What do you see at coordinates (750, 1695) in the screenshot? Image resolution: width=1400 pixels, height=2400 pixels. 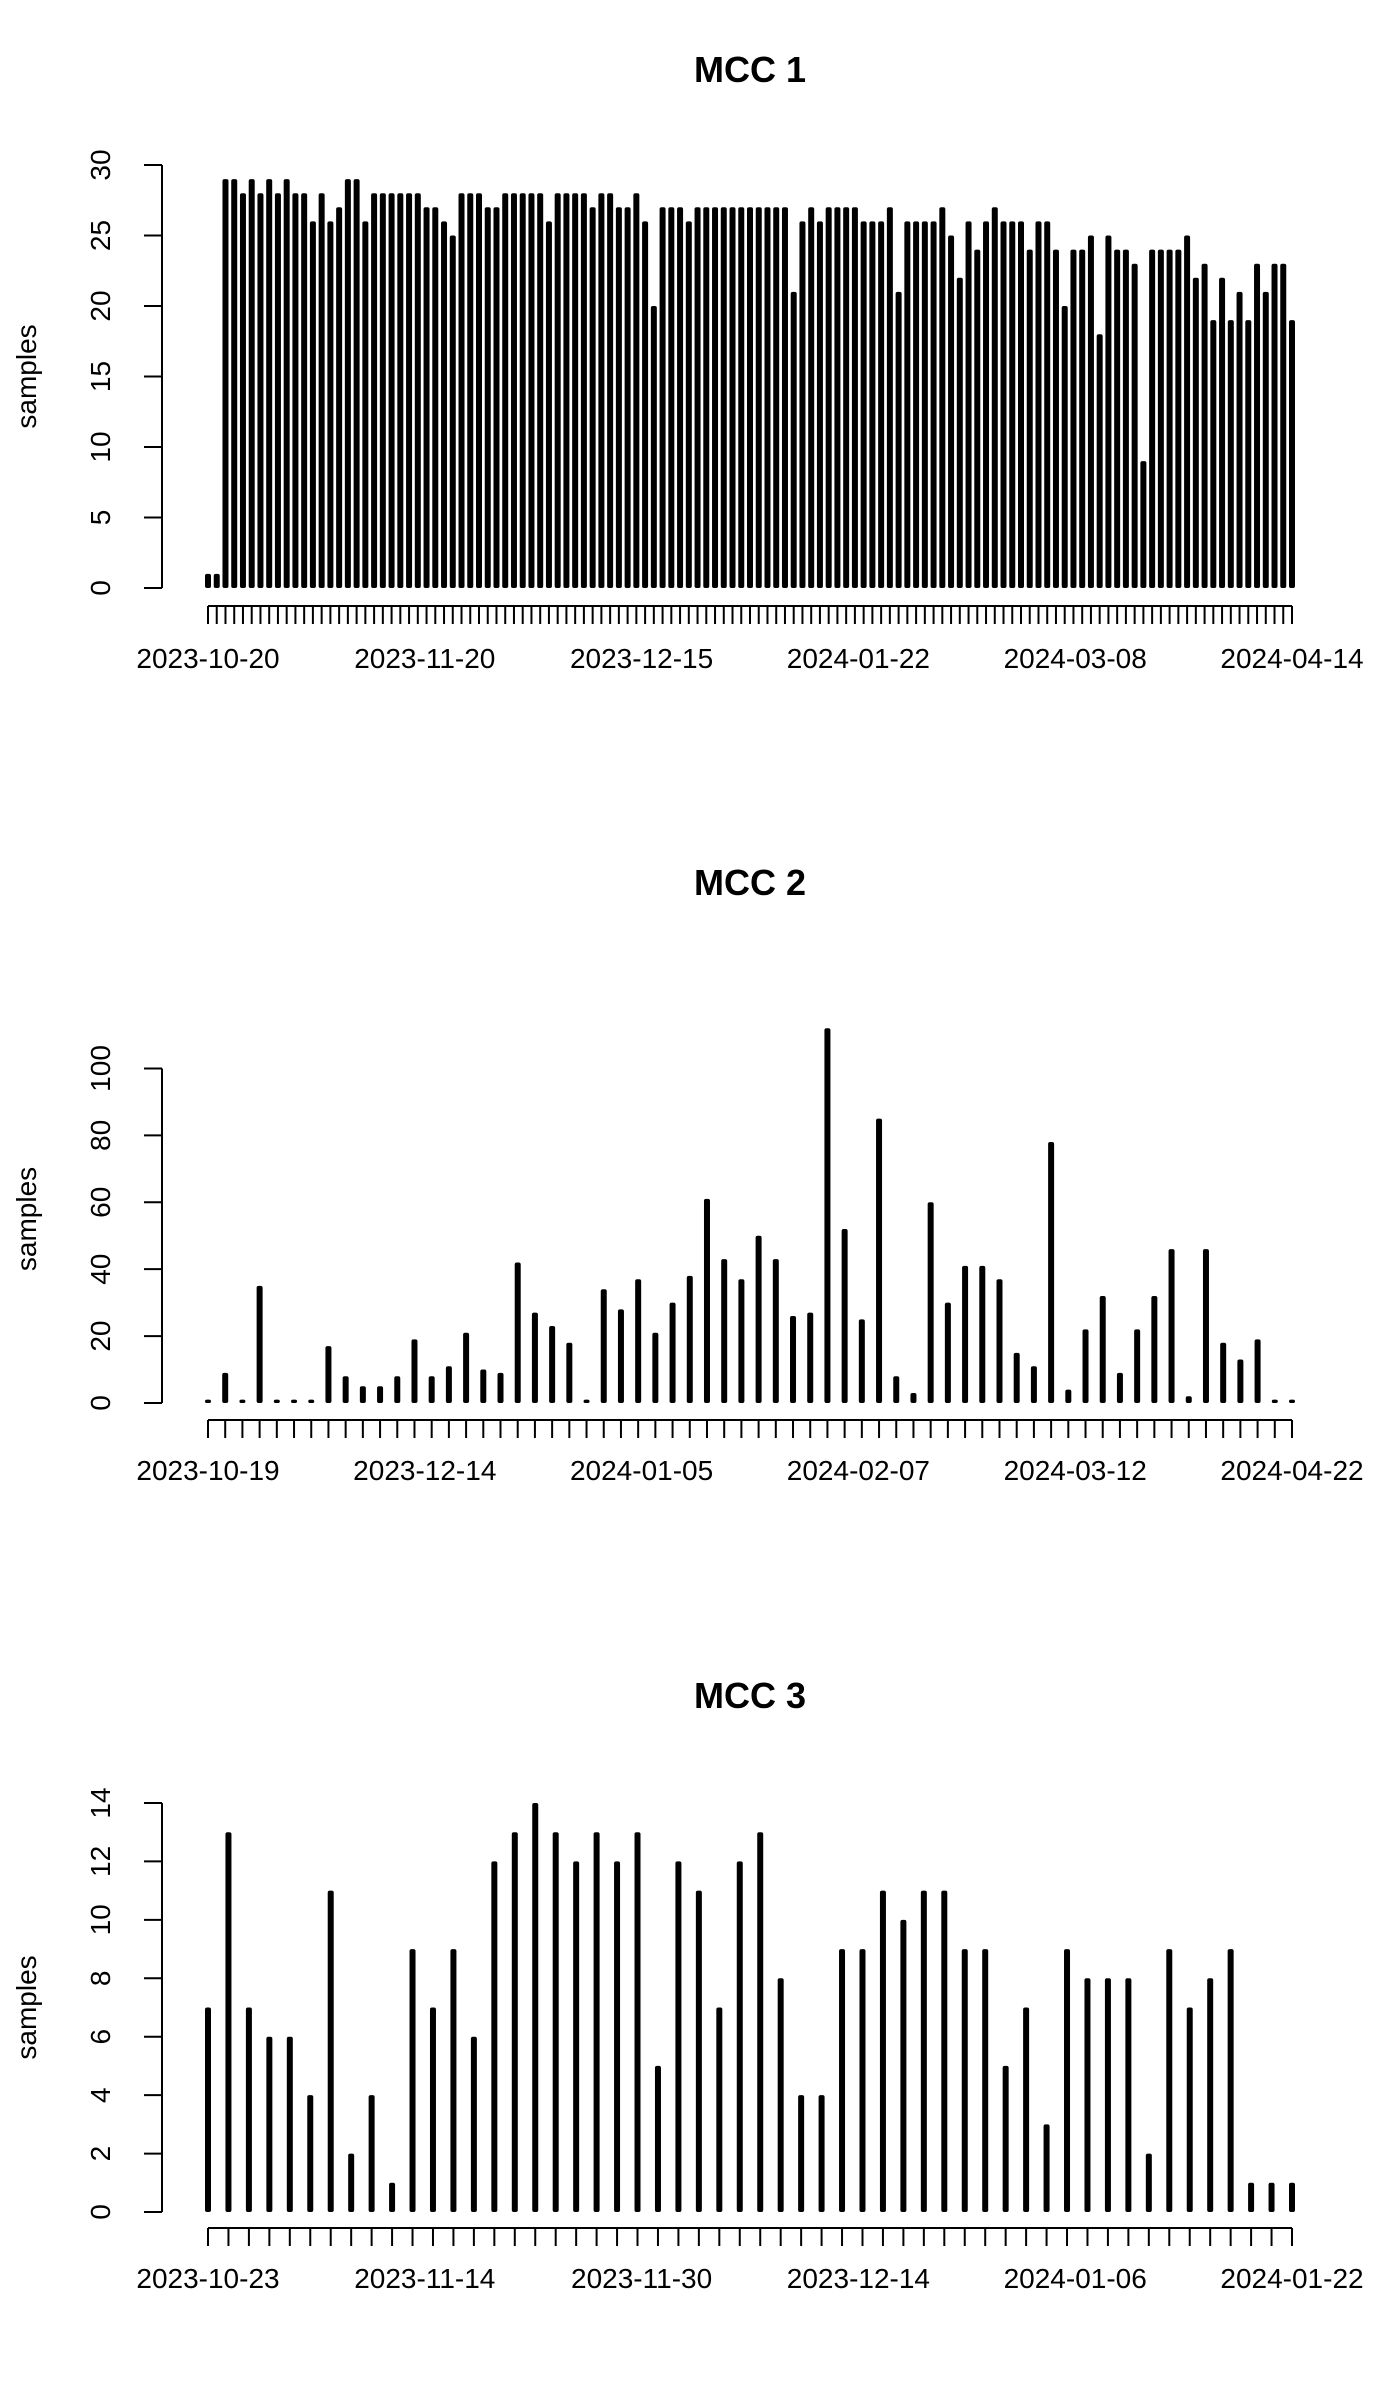 I see `chart-title: MCC 3` at bounding box center [750, 1695].